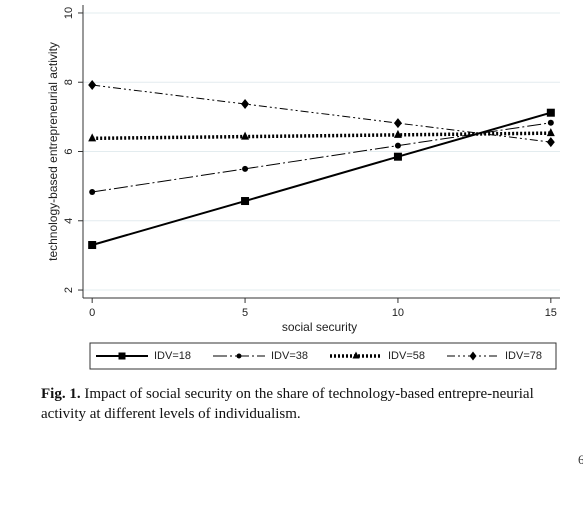 The width and height of the screenshot is (583, 513). Describe the element at coordinates (398, 313) in the screenshot. I see `x-tick-label: 10` at that location.